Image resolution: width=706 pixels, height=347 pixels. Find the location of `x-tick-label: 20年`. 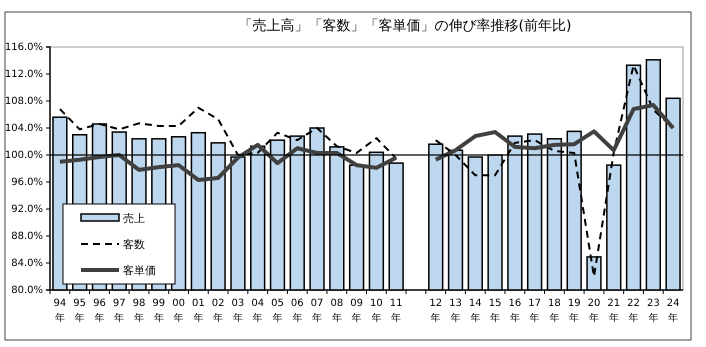

x-tick-label: 20年 is located at coordinates (594, 311).